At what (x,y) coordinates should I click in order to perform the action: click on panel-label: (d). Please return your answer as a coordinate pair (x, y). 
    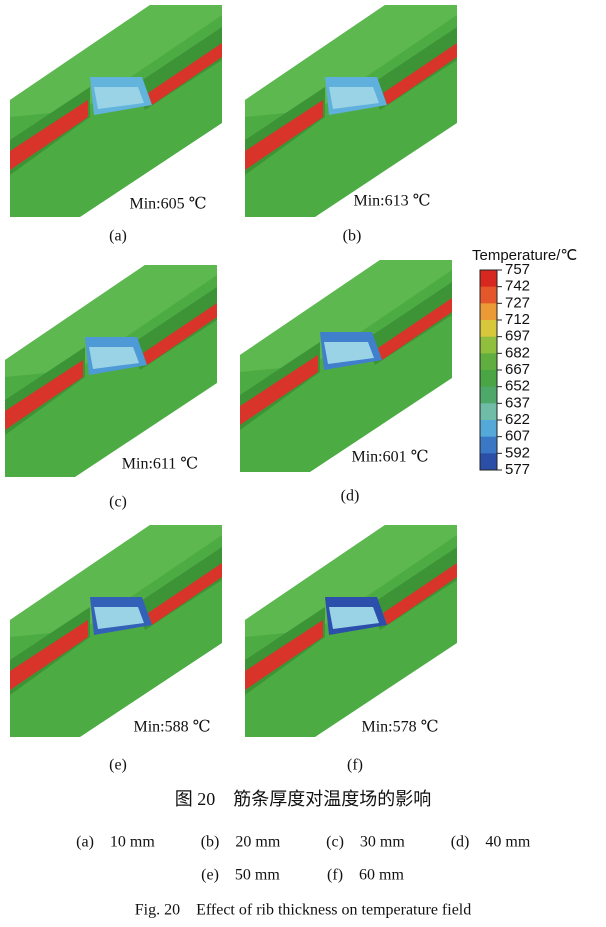
    Looking at the image, I should click on (350, 496).